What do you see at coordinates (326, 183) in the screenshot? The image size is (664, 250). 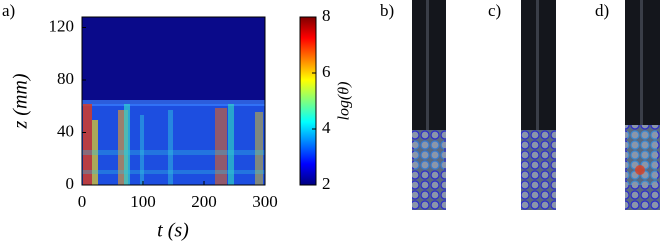 I see `colorbar-tick-label: 2` at bounding box center [326, 183].